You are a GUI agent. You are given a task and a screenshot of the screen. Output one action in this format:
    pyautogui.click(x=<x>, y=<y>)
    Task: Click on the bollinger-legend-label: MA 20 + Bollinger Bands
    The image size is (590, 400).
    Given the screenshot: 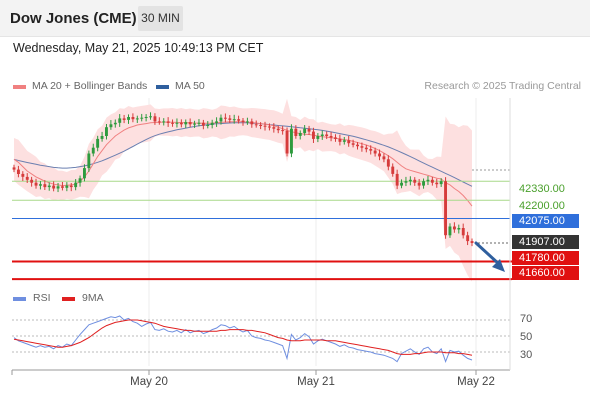 What is the action you would take?
    pyautogui.click(x=90, y=86)
    